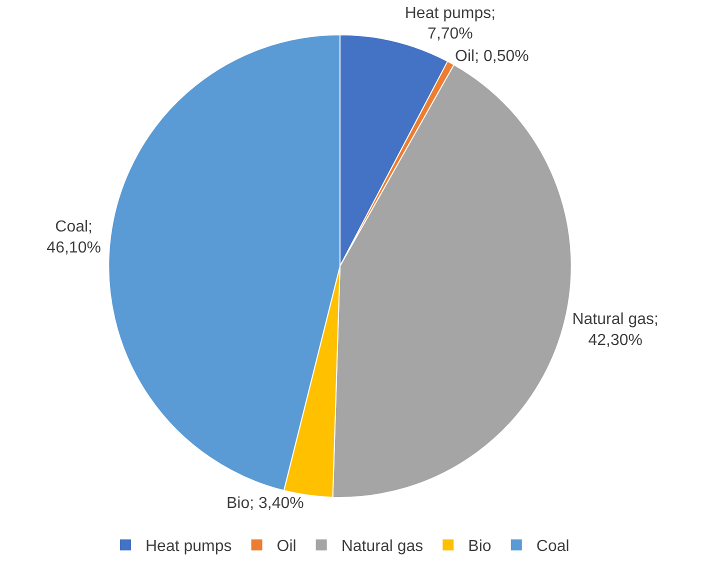 The height and width of the screenshot is (582, 706). What do you see at coordinates (286, 547) in the screenshot?
I see `legend-label: Oil` at bounding box center [286, 547].